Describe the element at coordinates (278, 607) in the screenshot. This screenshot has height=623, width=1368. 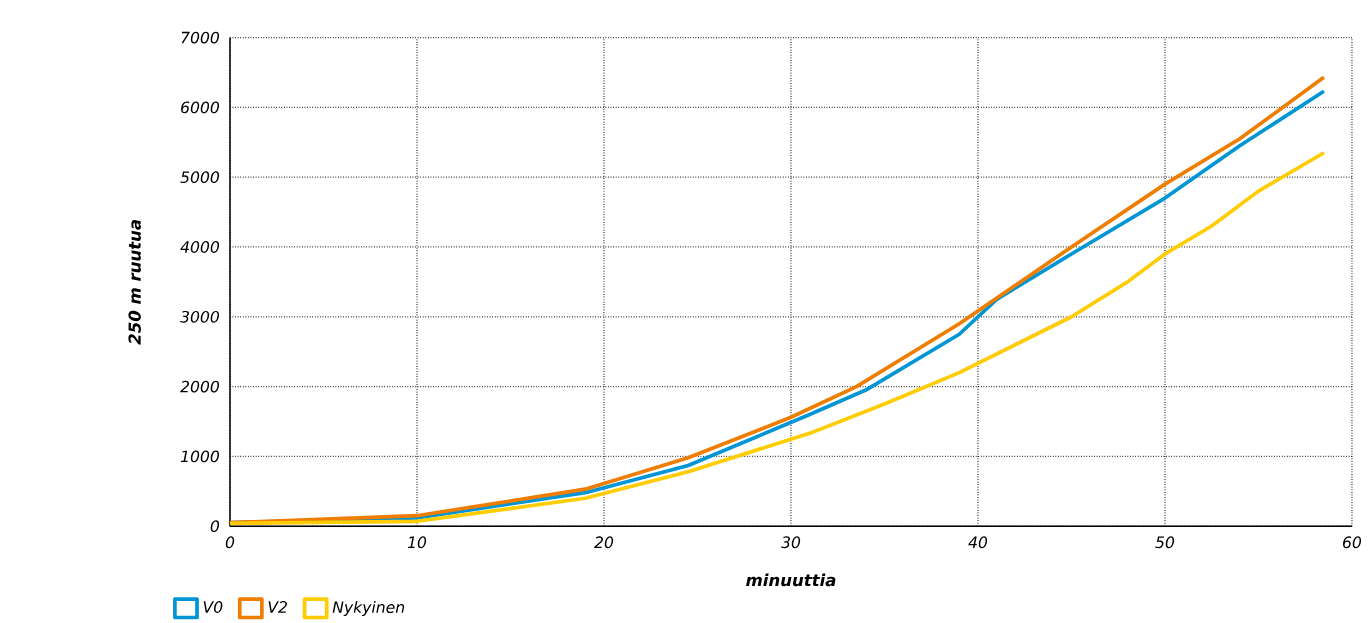
I see `legend-label: V2` at that location.